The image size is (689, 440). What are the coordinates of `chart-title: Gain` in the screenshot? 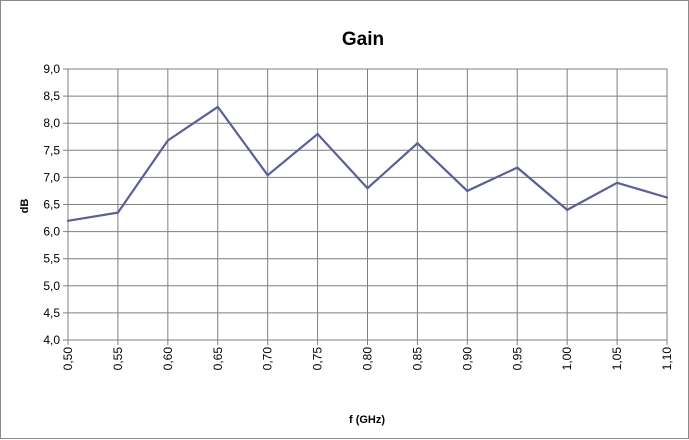 It's located at (363, 39).